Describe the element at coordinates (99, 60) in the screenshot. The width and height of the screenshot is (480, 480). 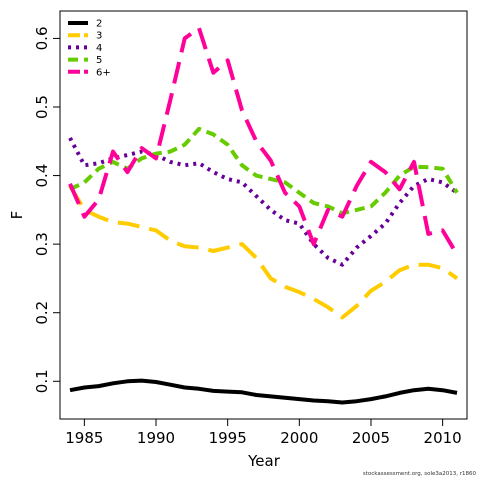
I see `legend-label: 5` at that location.